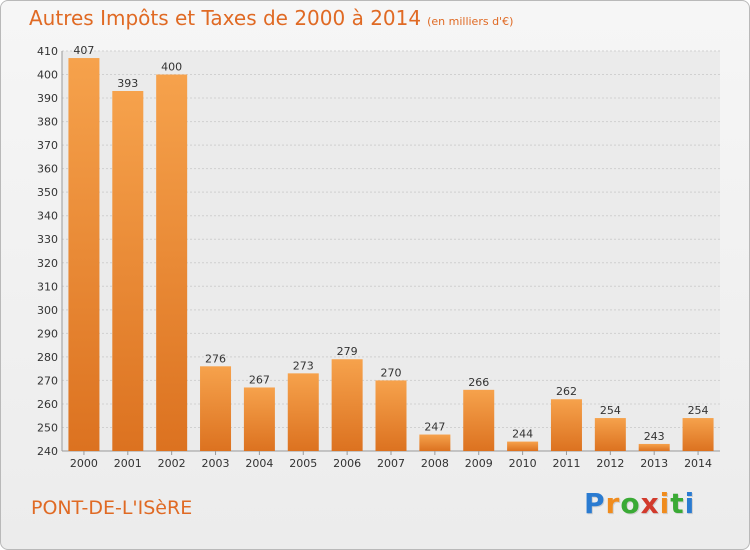  I want to click on x-tick-label: 2006, so click(347, 463).